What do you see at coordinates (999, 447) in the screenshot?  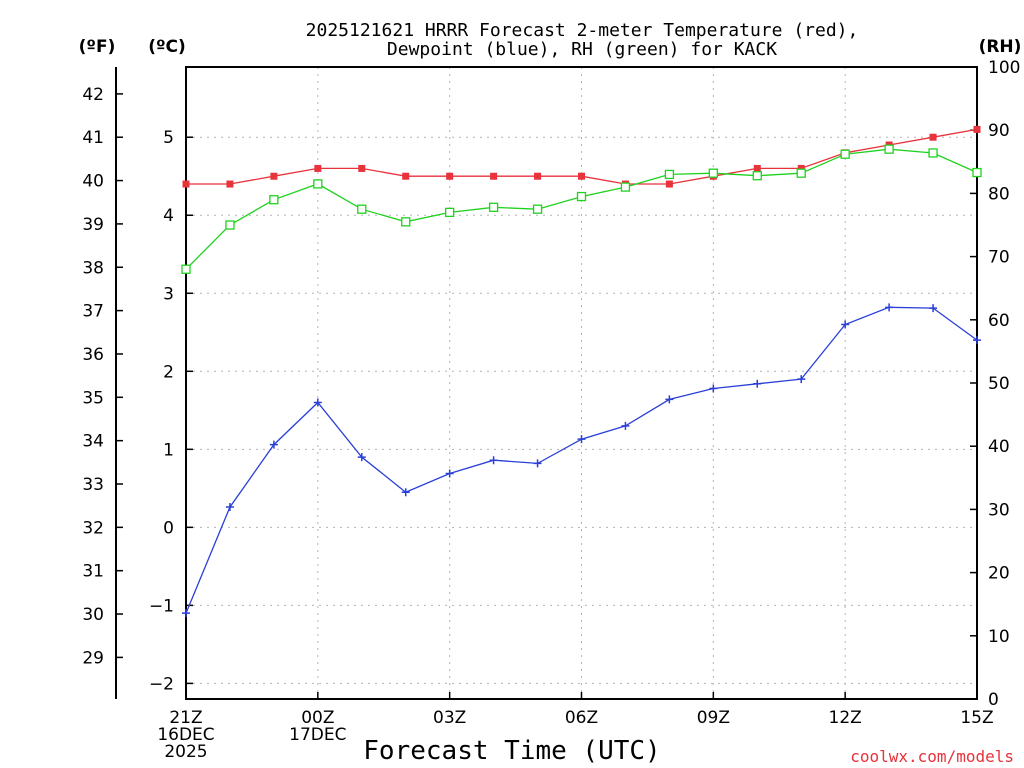 I see `rh-tick-label: 40` at bounding box center [999, 447].